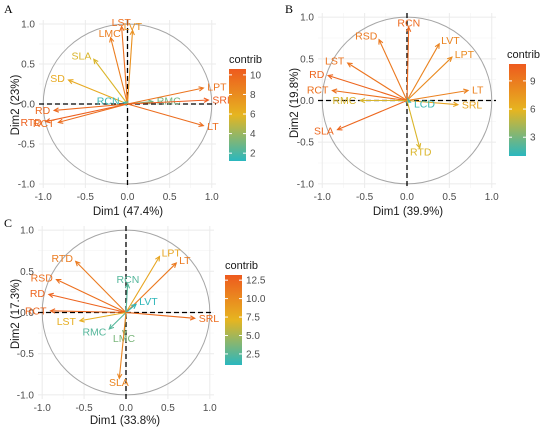  What do you see at coordinates (449, 197) in the screenshot?
I see `panel-b-x-tick-label: 0.5` at bounding box center [449, 197].